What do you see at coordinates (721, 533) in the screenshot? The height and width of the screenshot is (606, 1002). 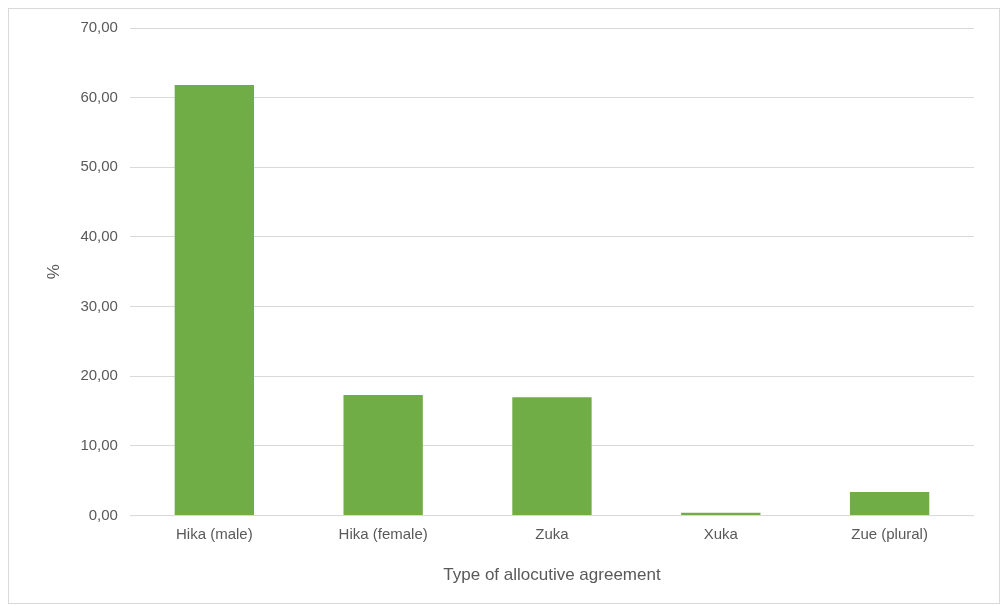 I see `x-tick-label: Xuka` at bounding box center [721, 533].